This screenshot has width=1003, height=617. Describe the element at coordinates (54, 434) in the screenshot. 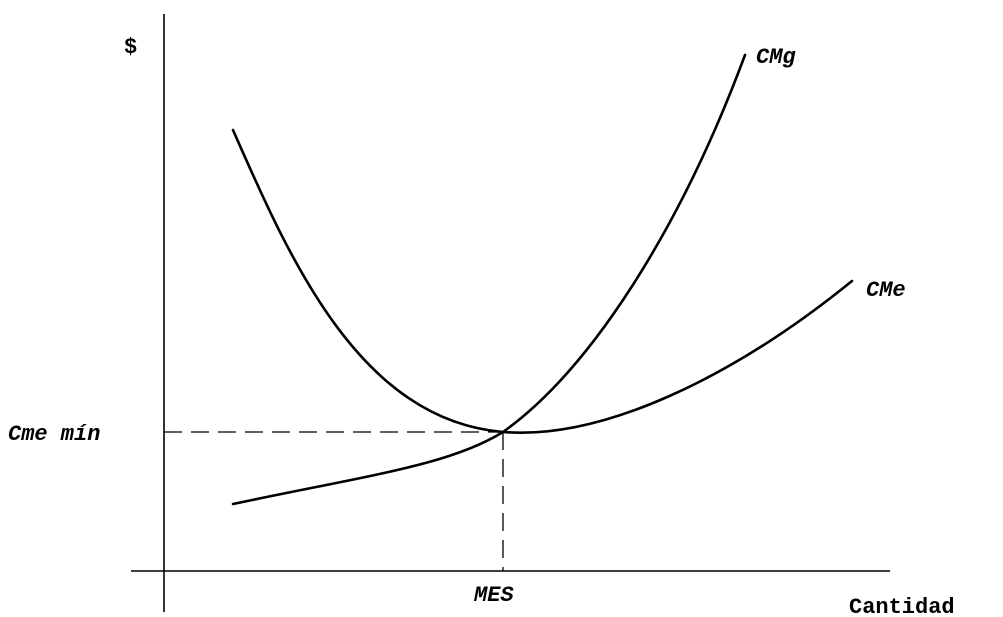

I see `min-cost-label: Cme mín` at that location.